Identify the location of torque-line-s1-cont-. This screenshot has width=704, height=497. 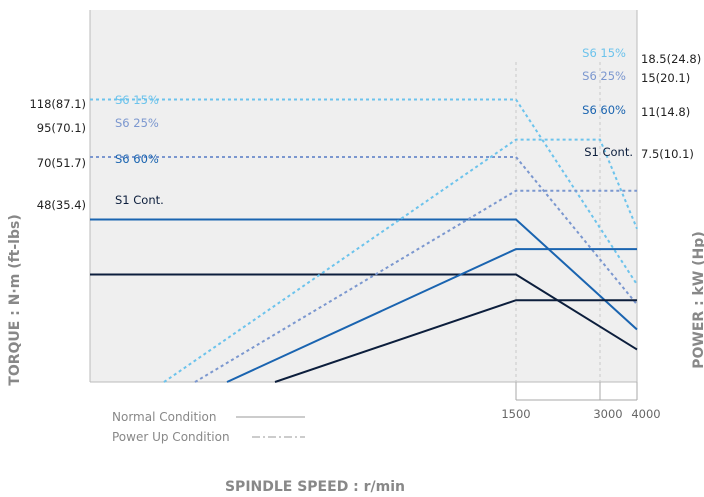
(364, 312).